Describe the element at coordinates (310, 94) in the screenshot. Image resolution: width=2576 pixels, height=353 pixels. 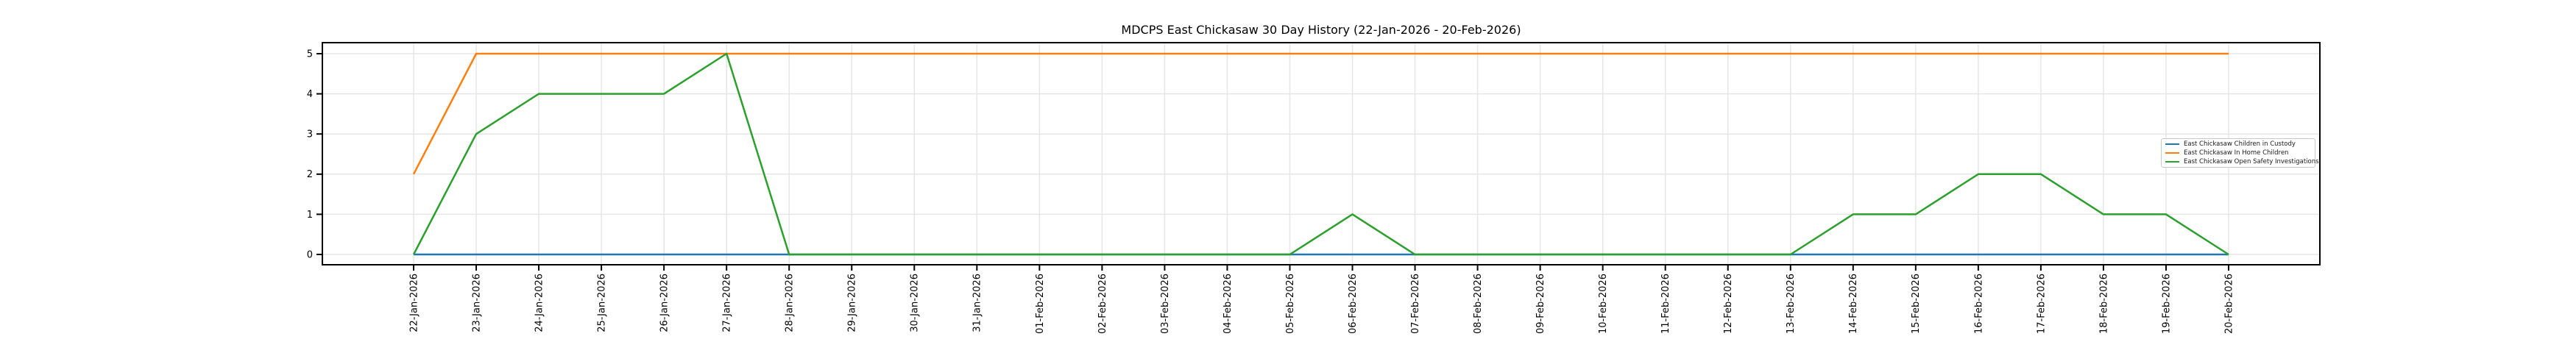
I see `y-tick-label: 4` at that location.